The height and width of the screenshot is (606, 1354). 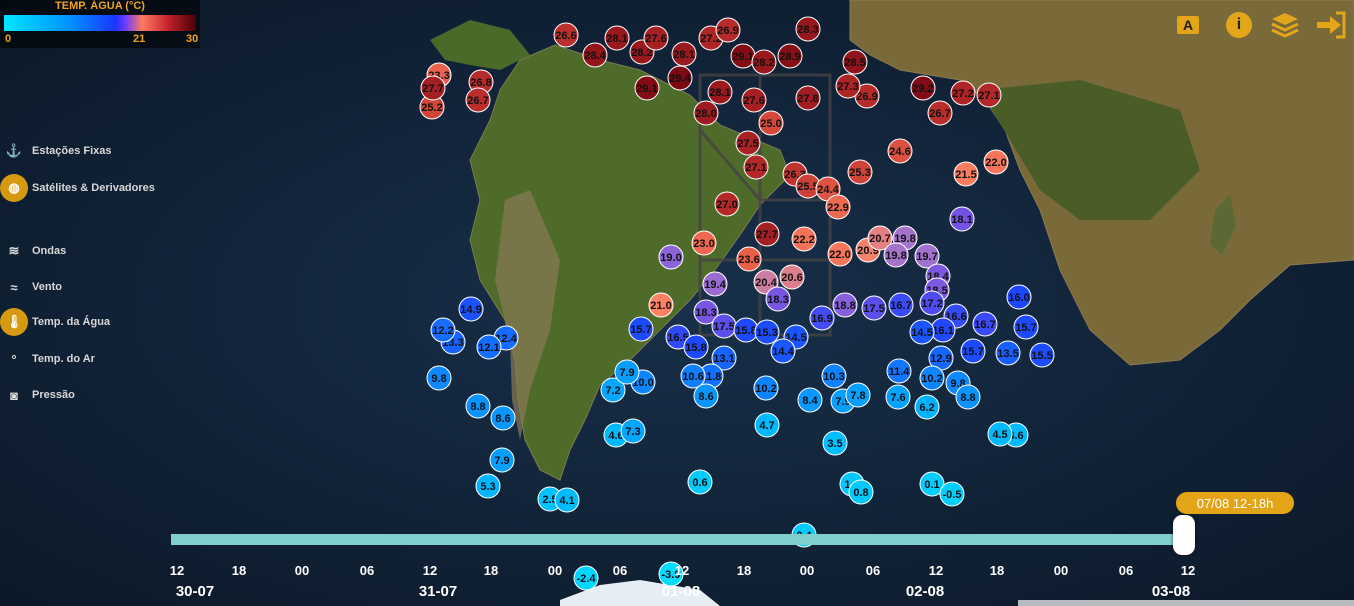 I want to click on station-marker: 28.4, so click(x=595, y=55).